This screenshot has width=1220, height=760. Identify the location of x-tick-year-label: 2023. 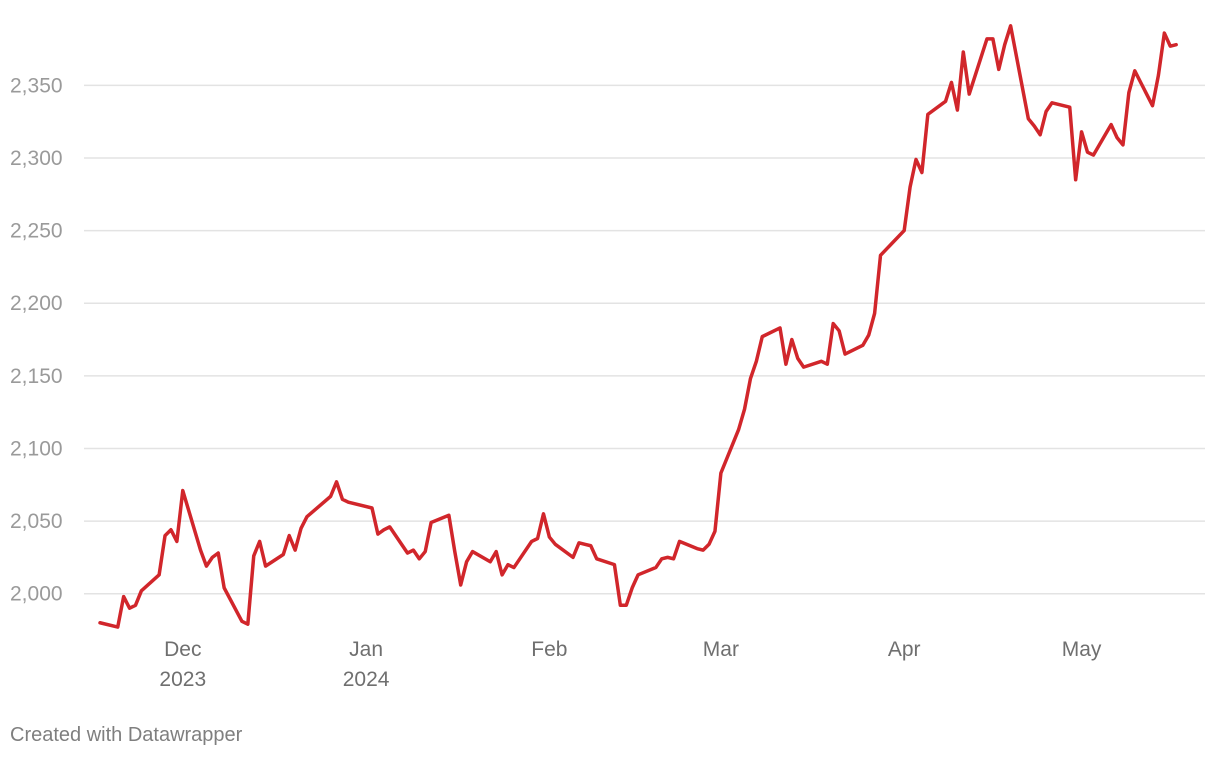
(182, 679).